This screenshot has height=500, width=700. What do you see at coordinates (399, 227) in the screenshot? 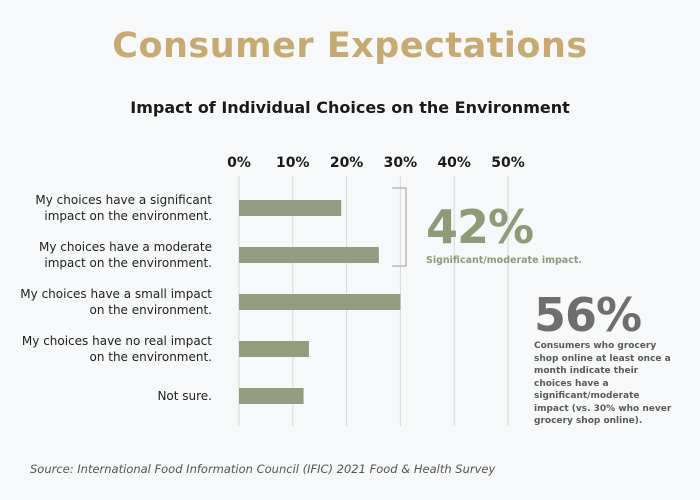
I see `bracket` at bounding box center [399, 227].